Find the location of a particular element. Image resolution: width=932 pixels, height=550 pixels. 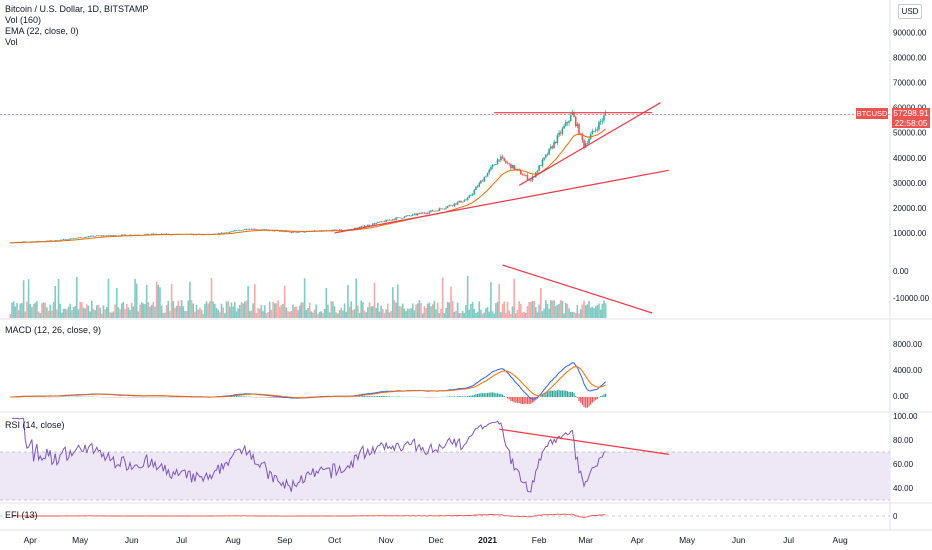

currency-button: USD is located at coordinates (910, 11).